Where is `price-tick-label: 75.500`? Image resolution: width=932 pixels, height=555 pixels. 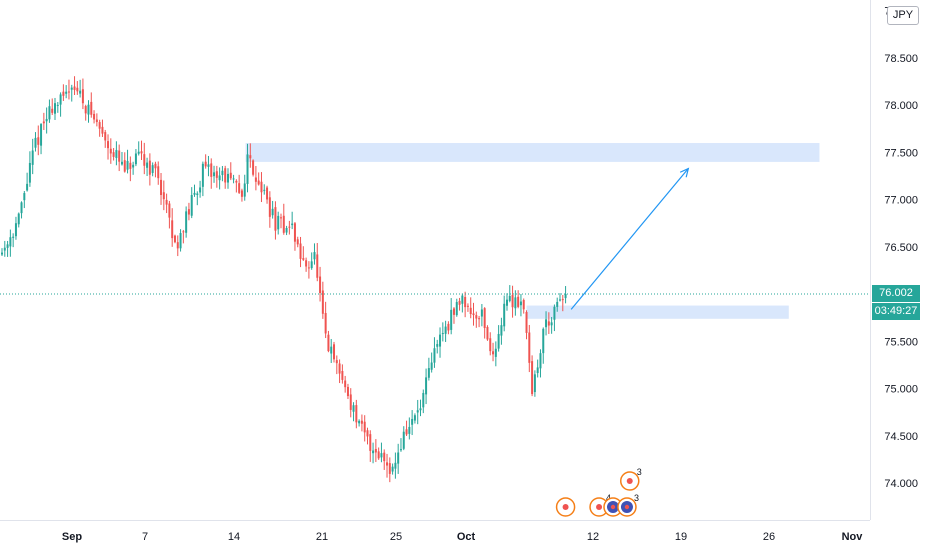
price-tick-label: 75.500 is located at coordinates (901, 342).